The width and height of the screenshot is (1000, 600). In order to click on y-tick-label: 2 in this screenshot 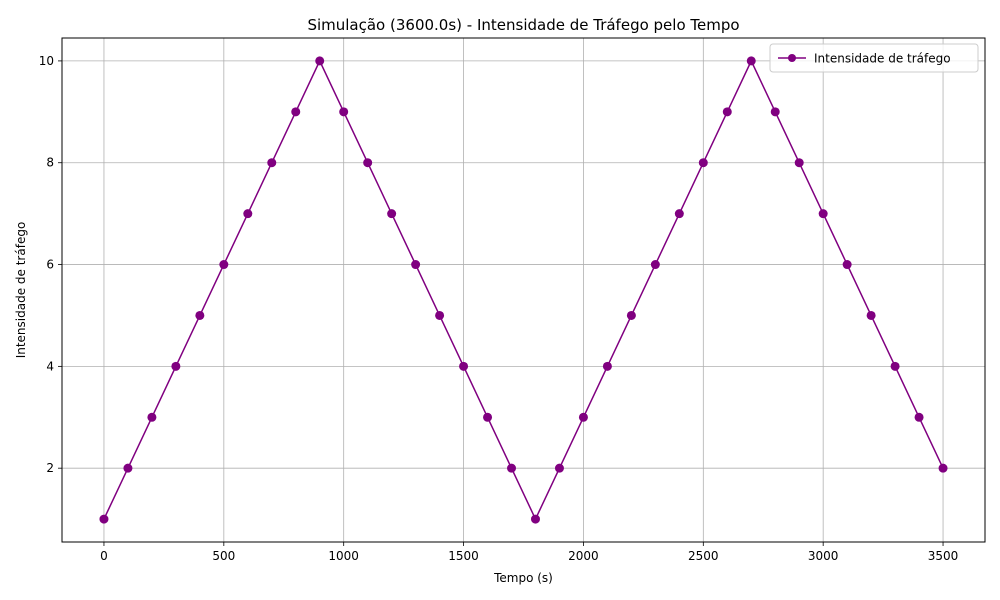, I will do `click(50, 468)`.